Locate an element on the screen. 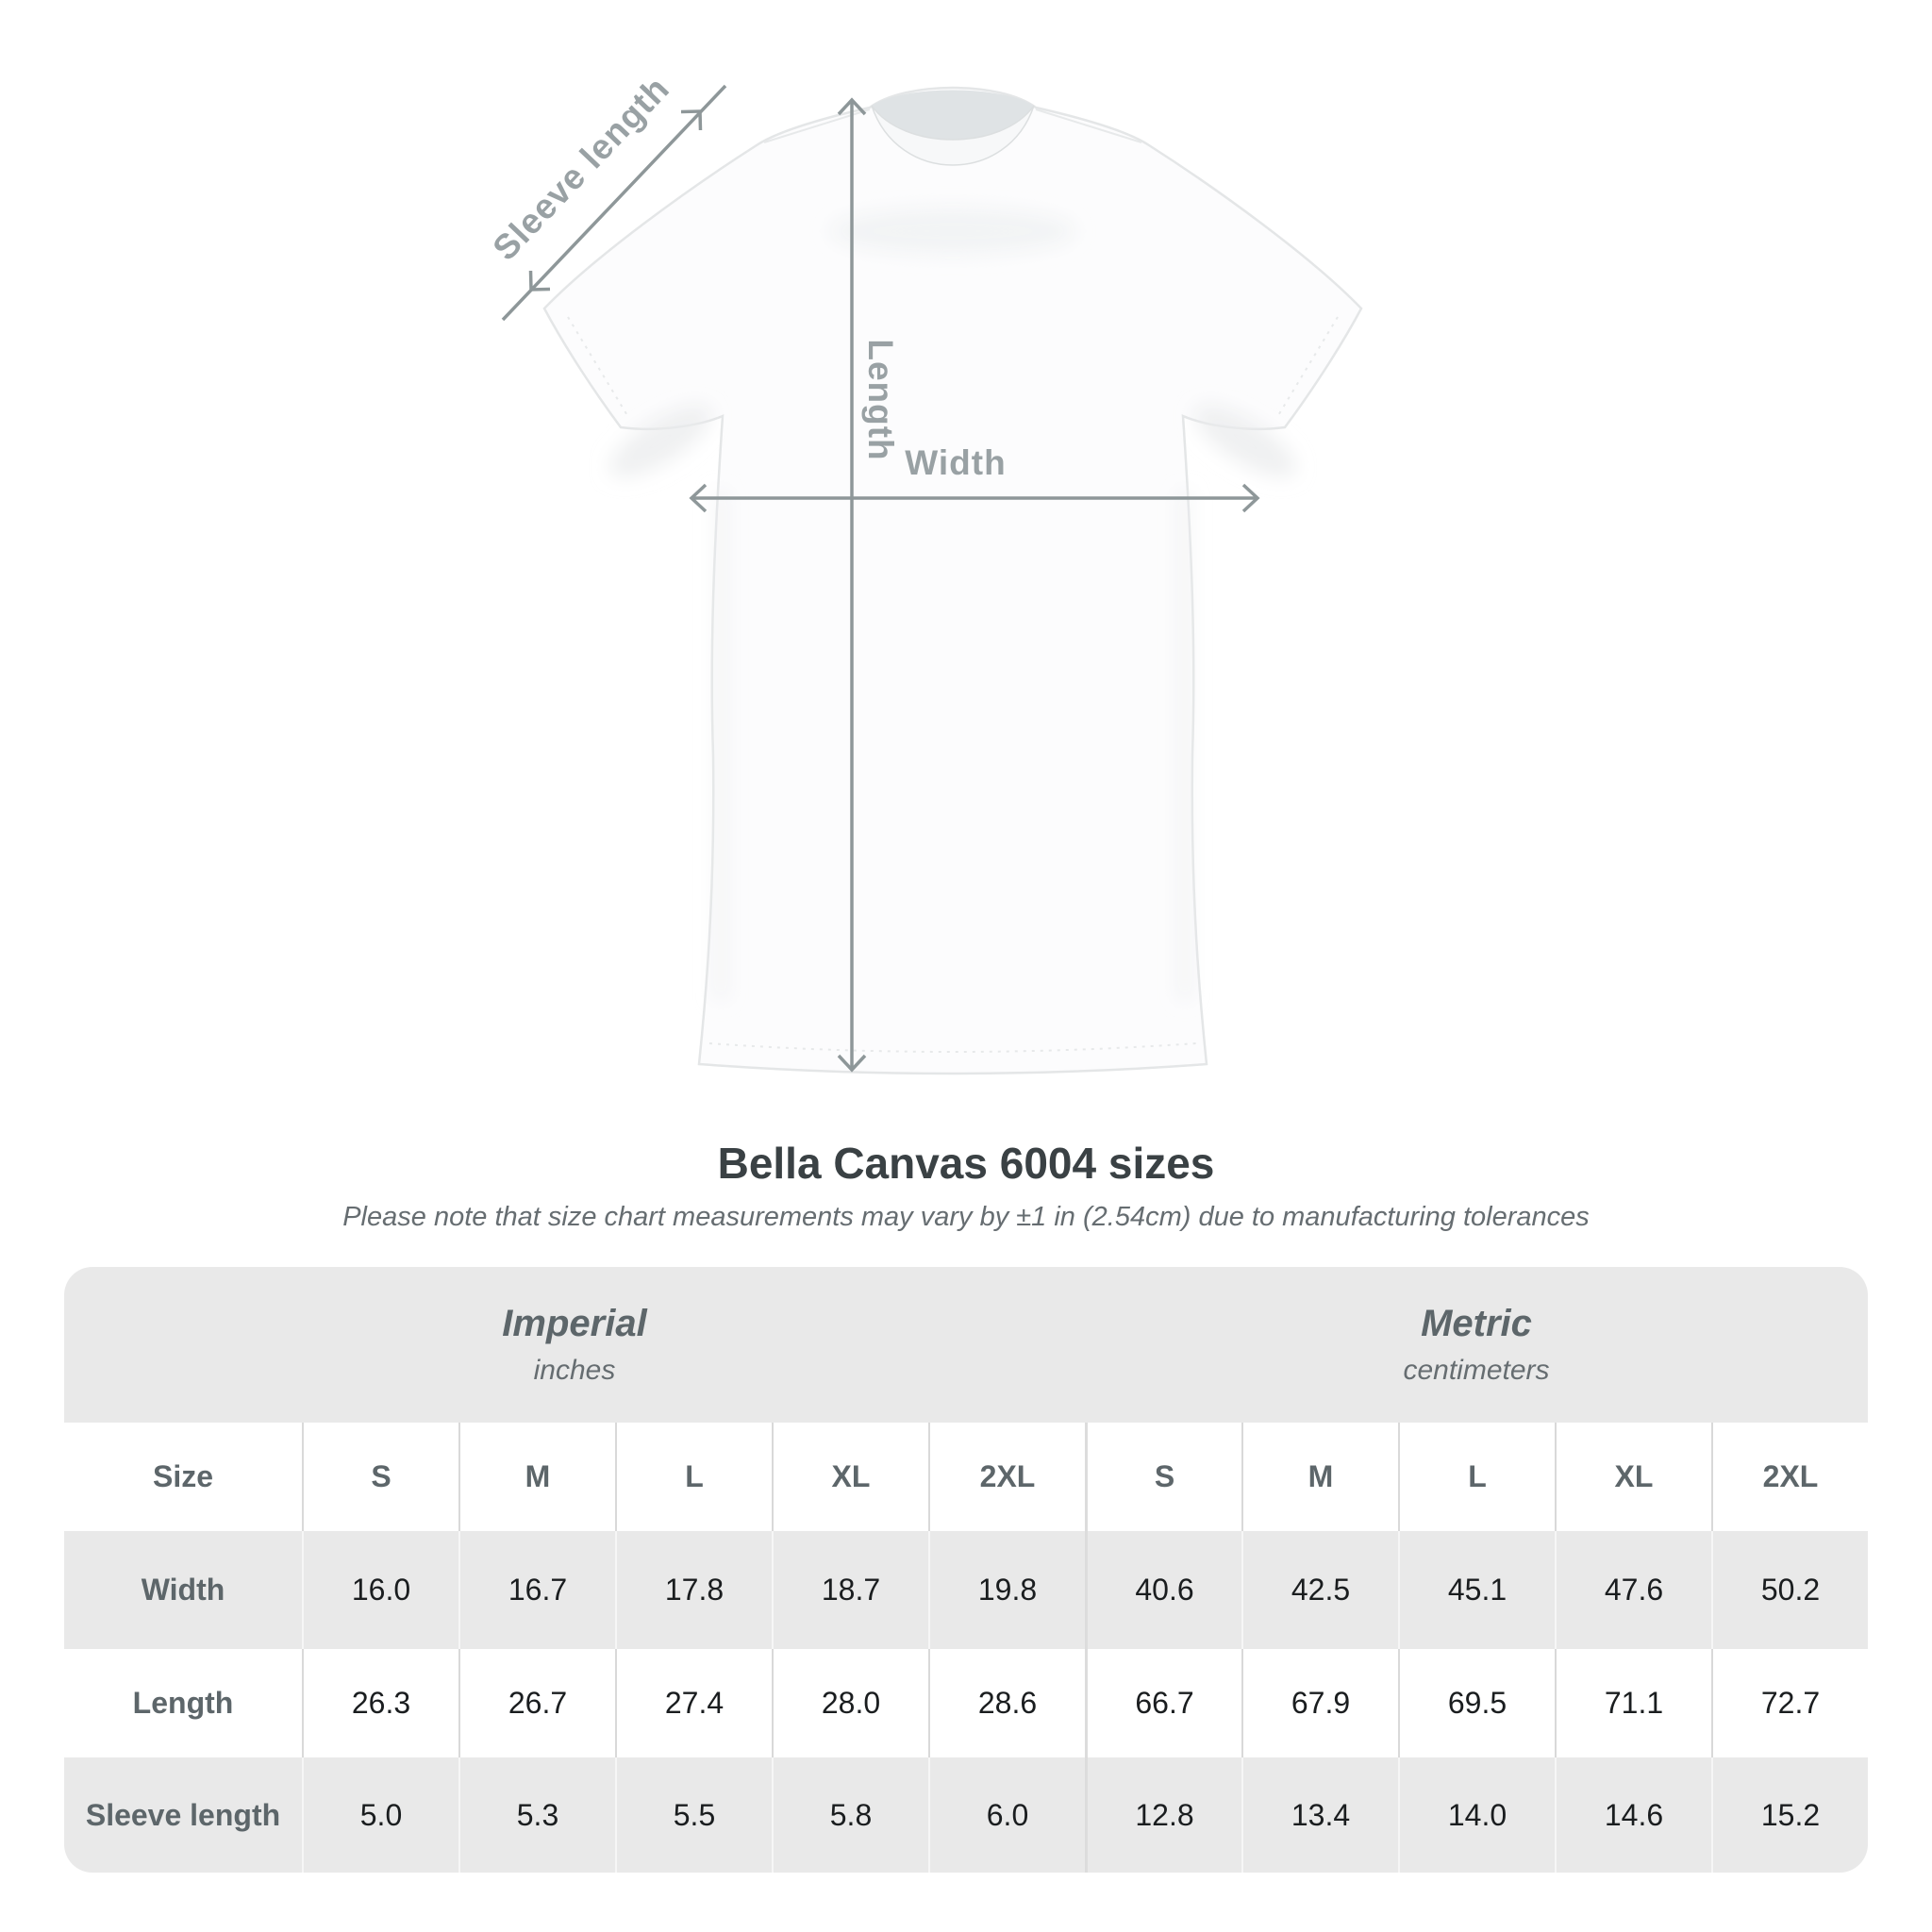 The image size is (1932, 1932). value-cell: 69.5 is located at coordinates (1476, 1703).